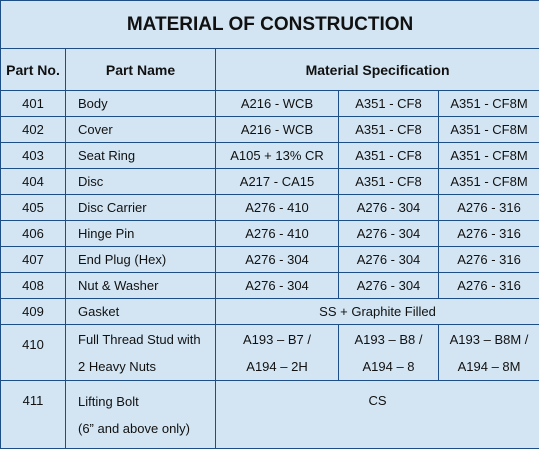  I want to click on cell-line: End Plug (Hex), so click(146, 259).